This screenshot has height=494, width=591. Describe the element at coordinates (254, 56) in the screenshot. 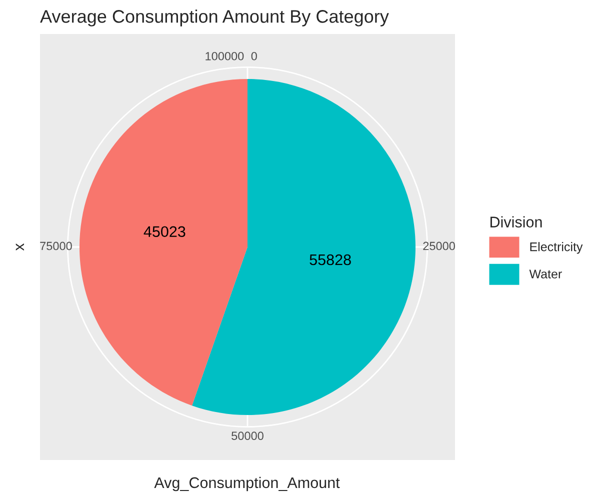

I see `text: 0` at that location.